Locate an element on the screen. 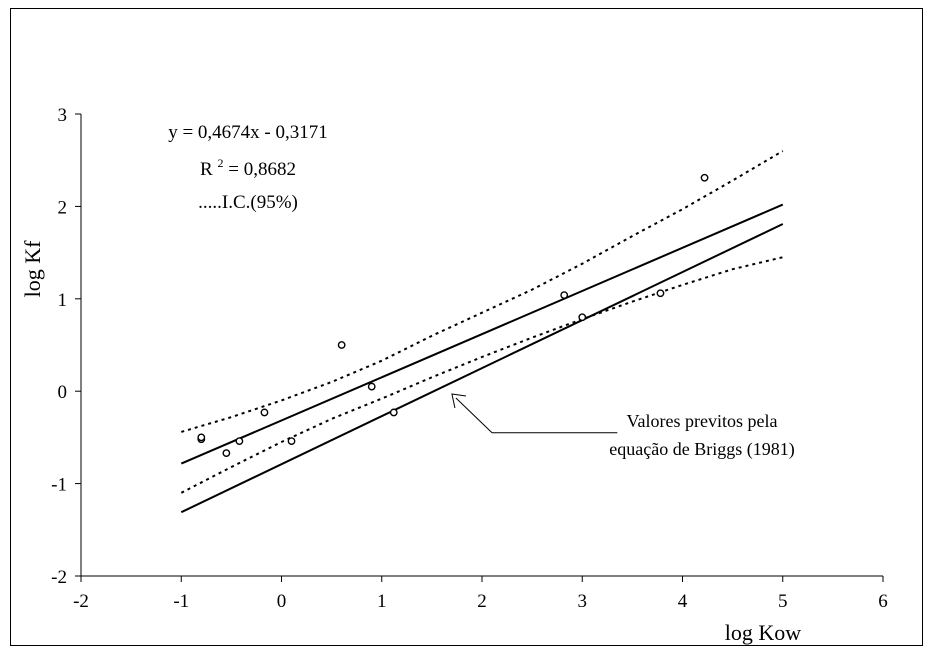 The width and height of the screenshot is (933, 654). x-axis-title: log Kow is located at coordinates (763, 632).